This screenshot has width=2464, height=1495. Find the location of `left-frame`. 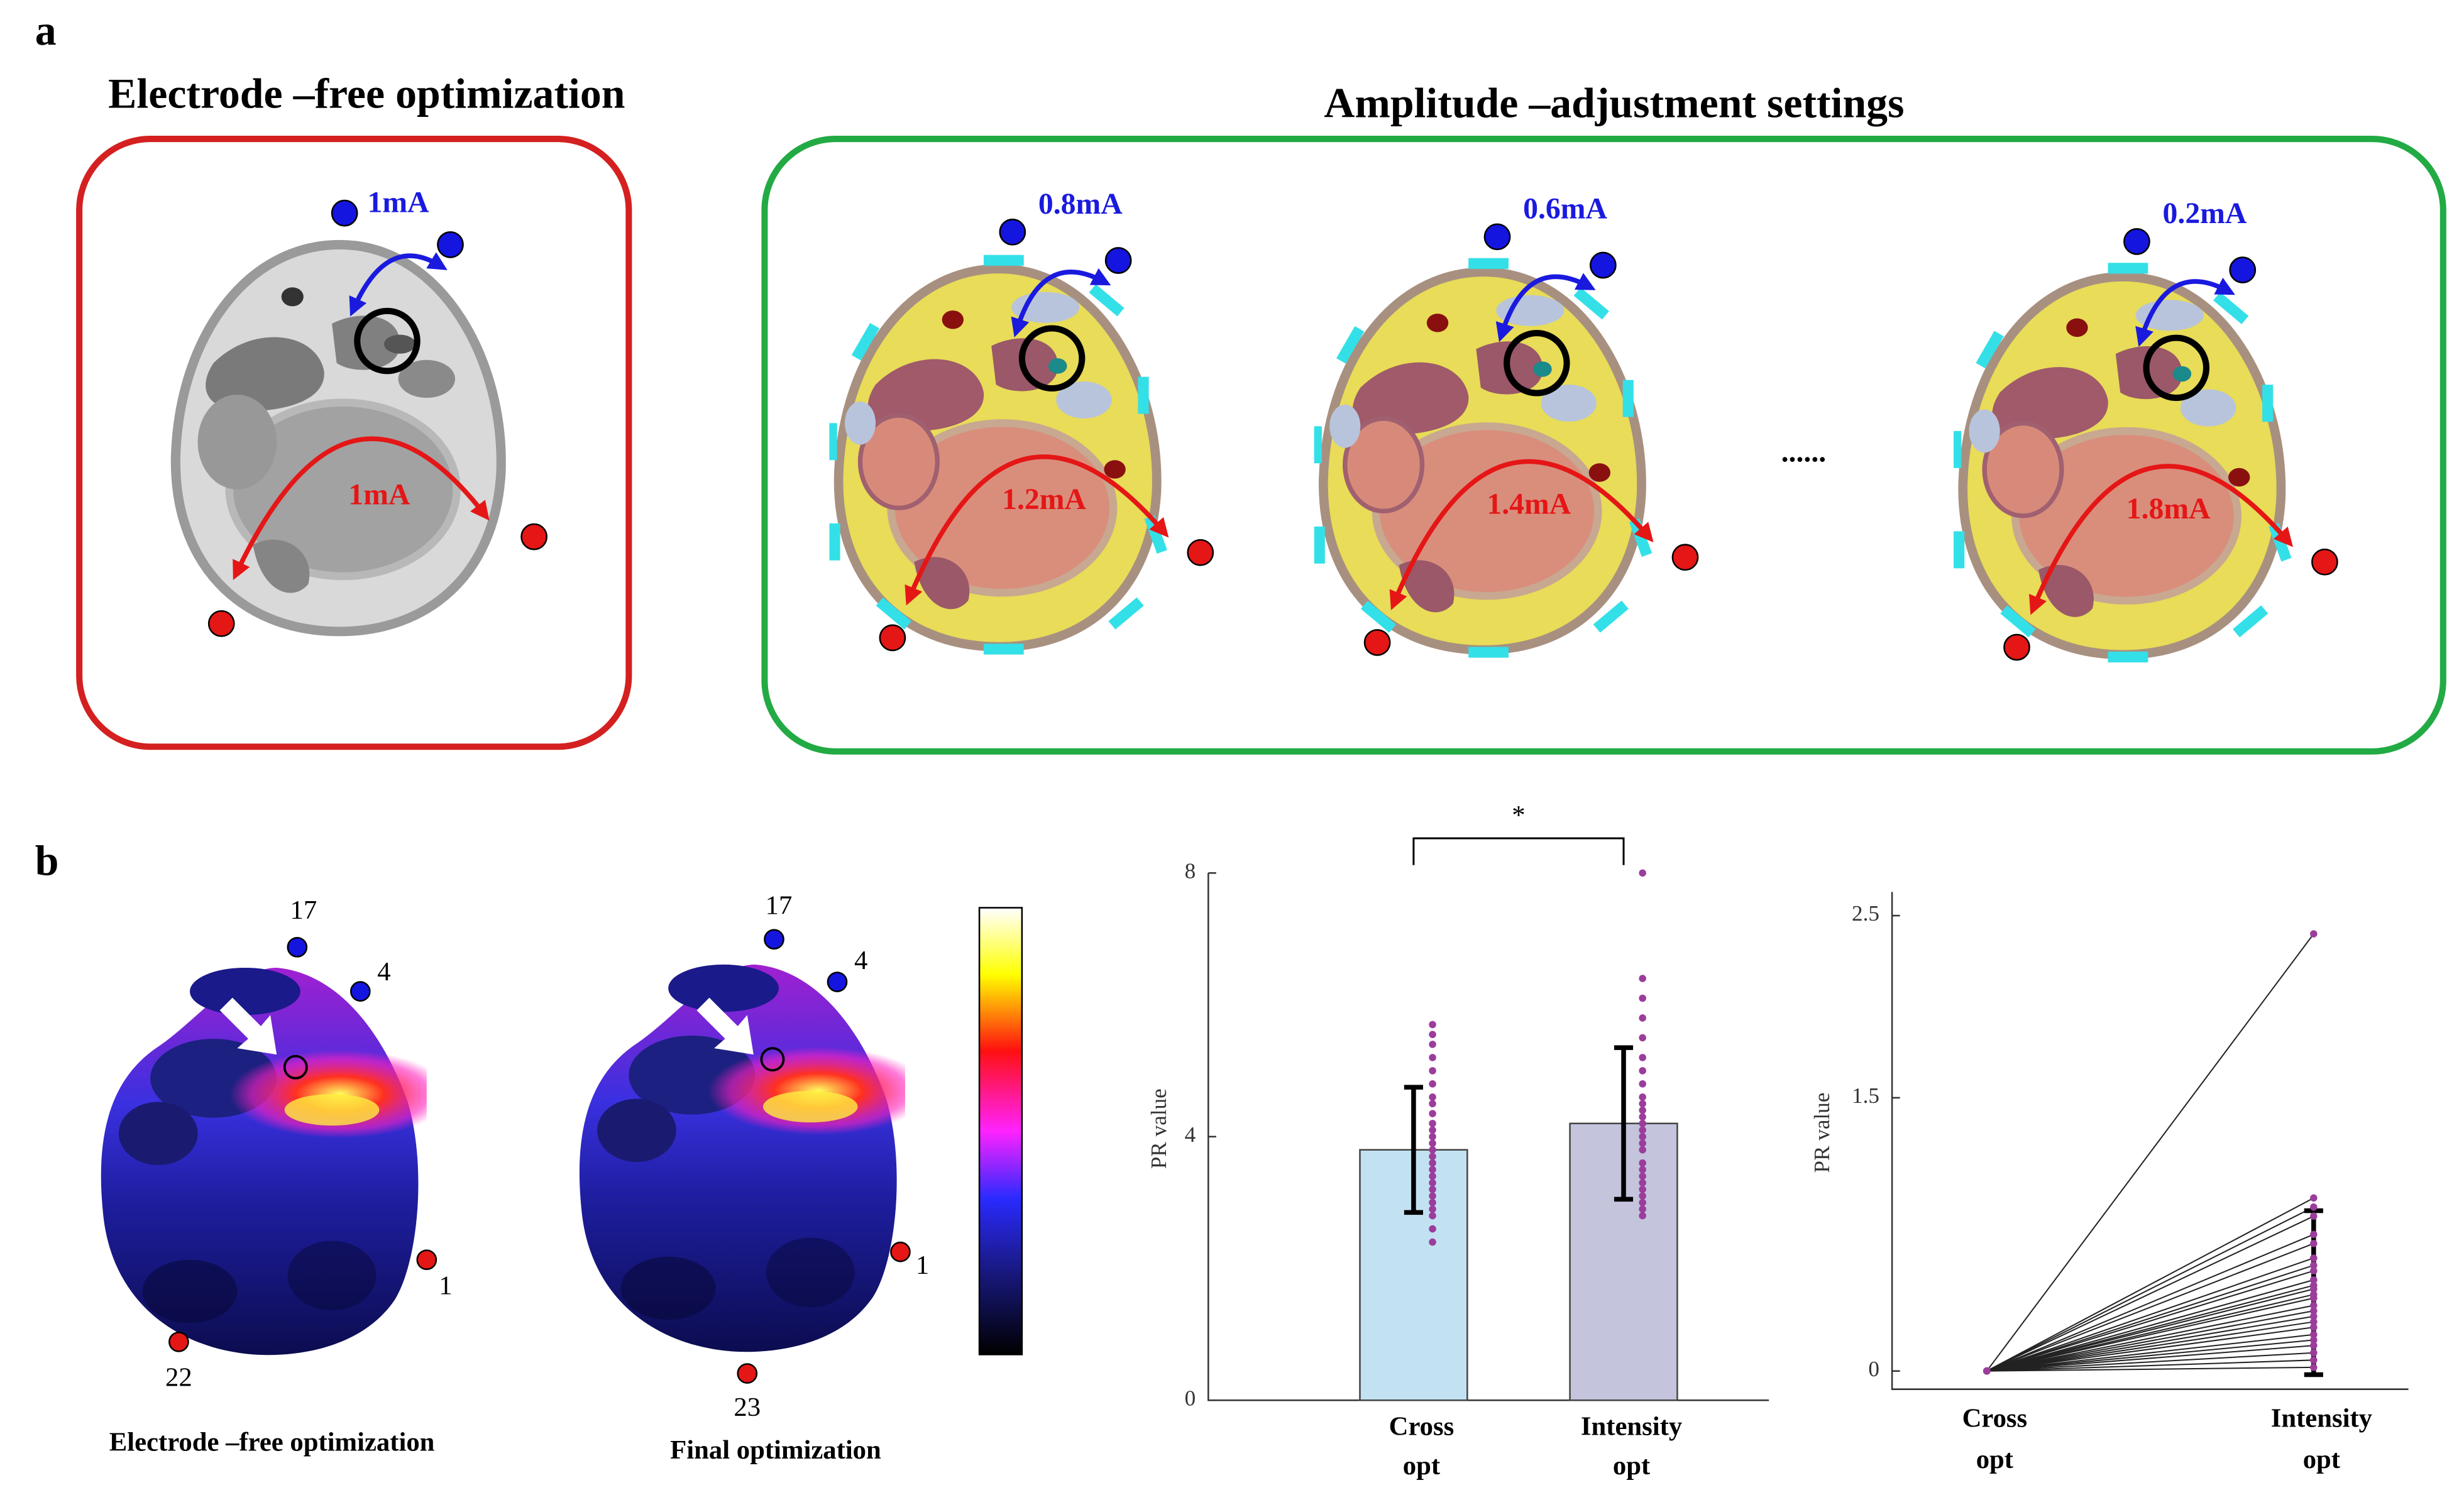

left-frame is located at coordinates (354, 443).